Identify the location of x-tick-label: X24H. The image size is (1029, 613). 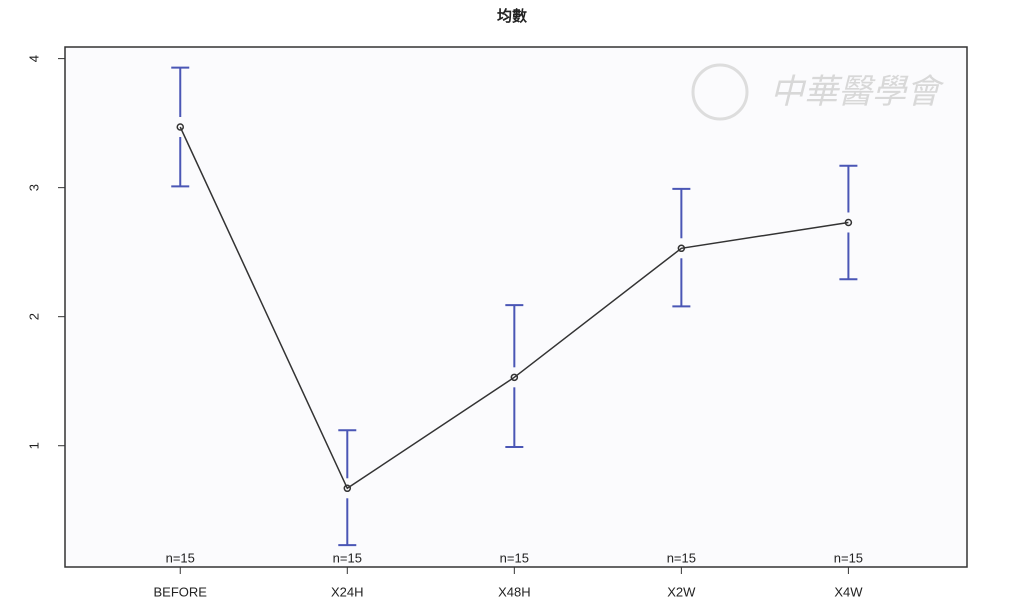
(347, 591).